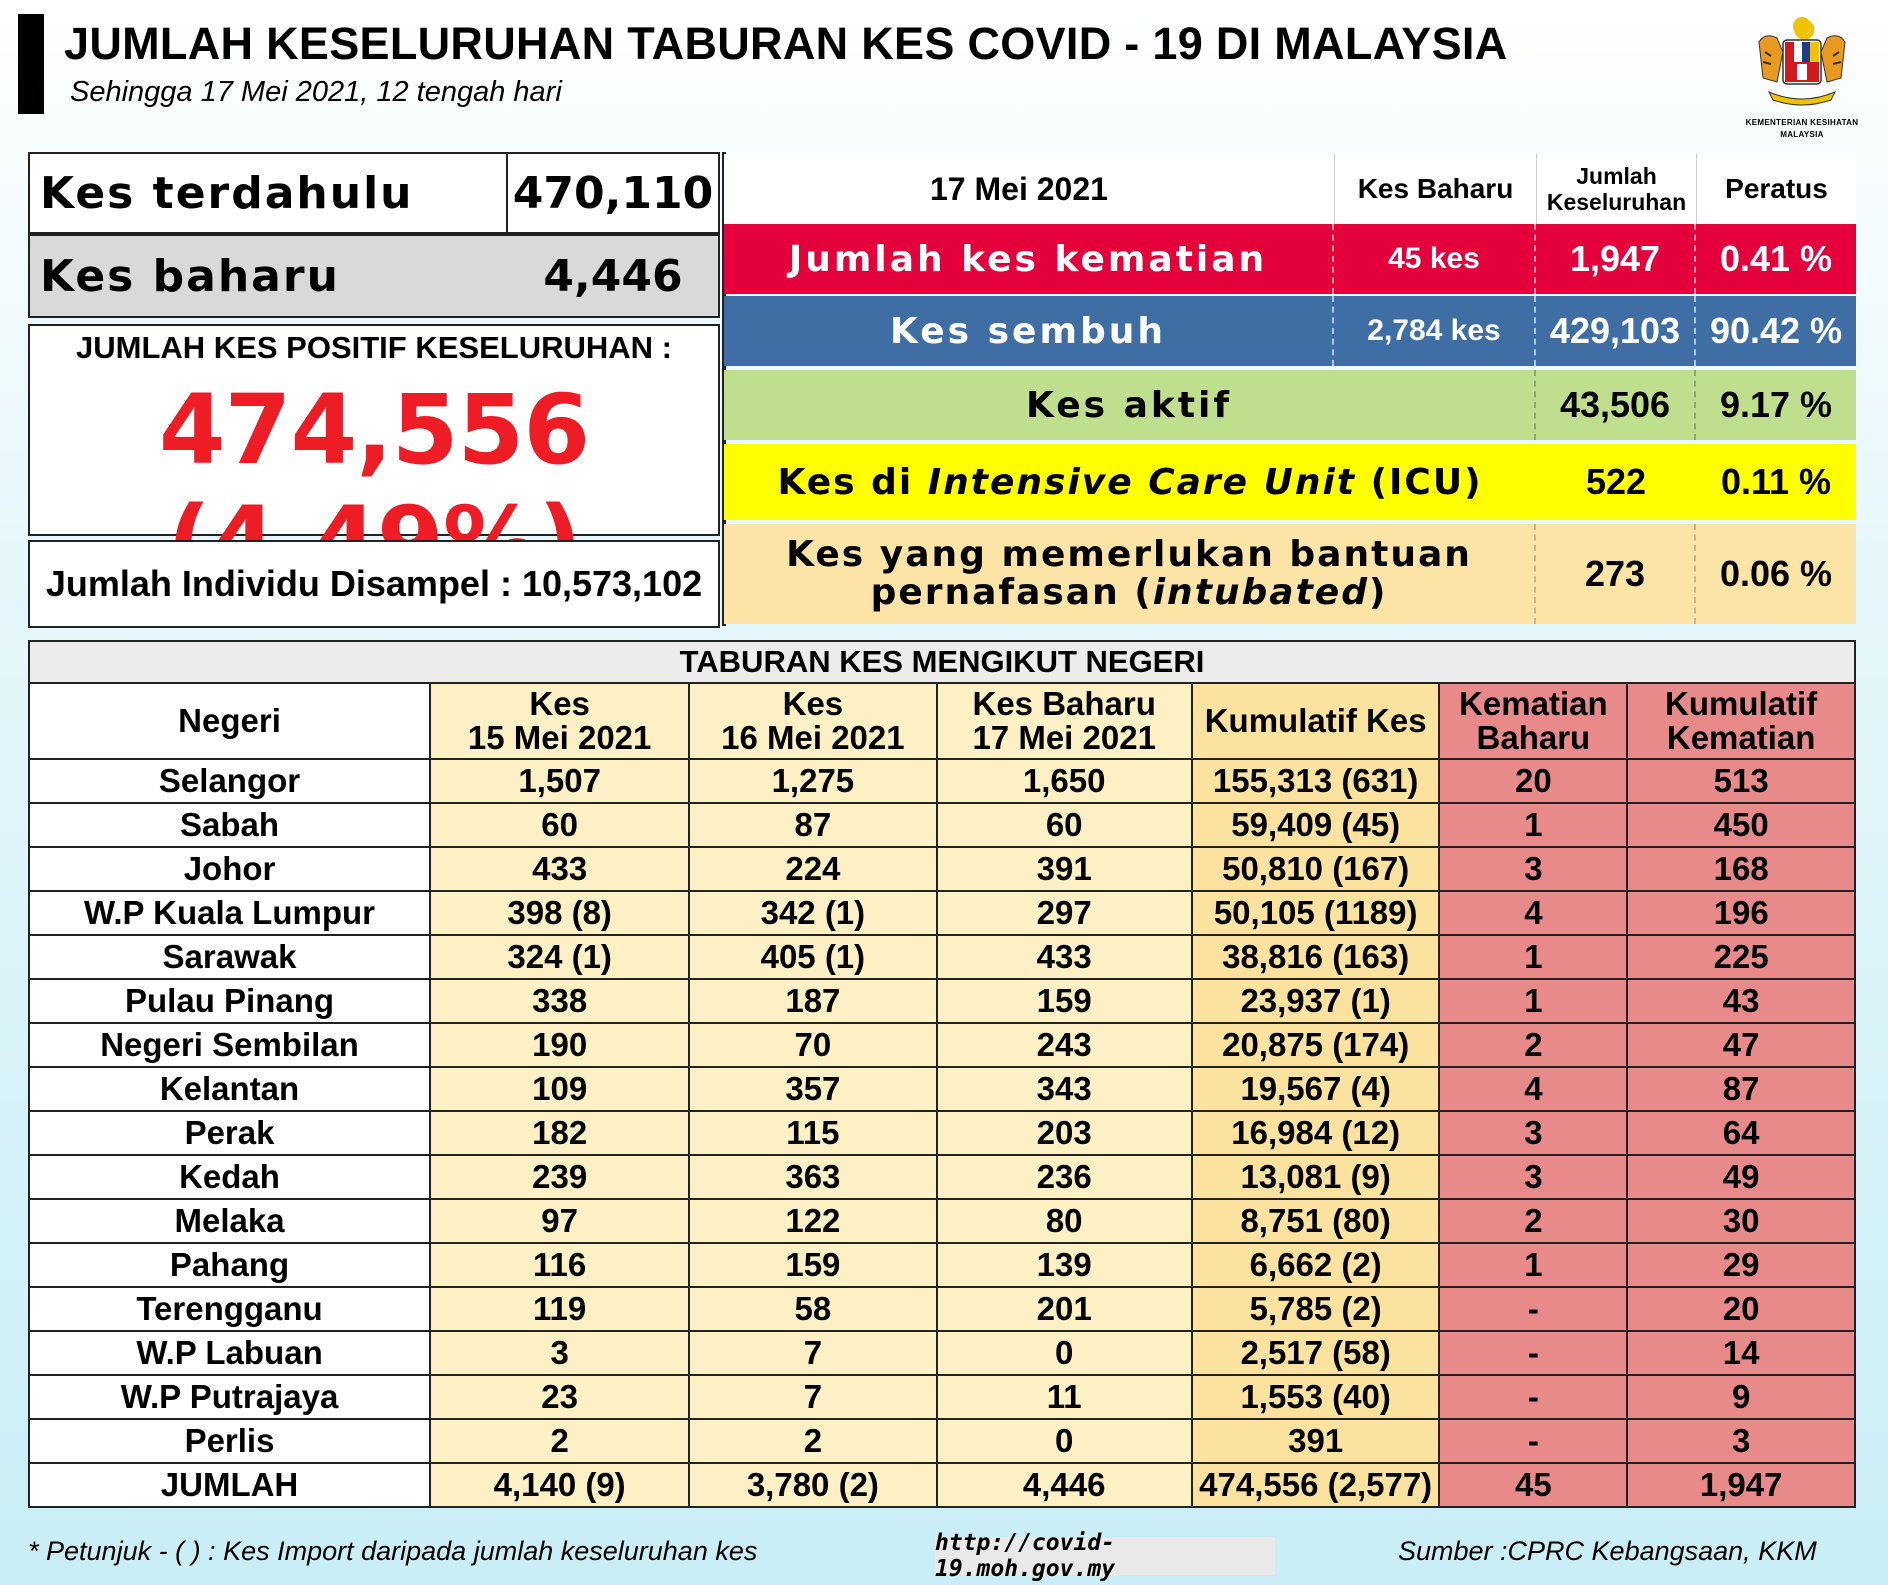 This screenshot has height=1585, width=1888. I want to click on ventilator-label-part-2: pernafasan (, so click(1011, 592).